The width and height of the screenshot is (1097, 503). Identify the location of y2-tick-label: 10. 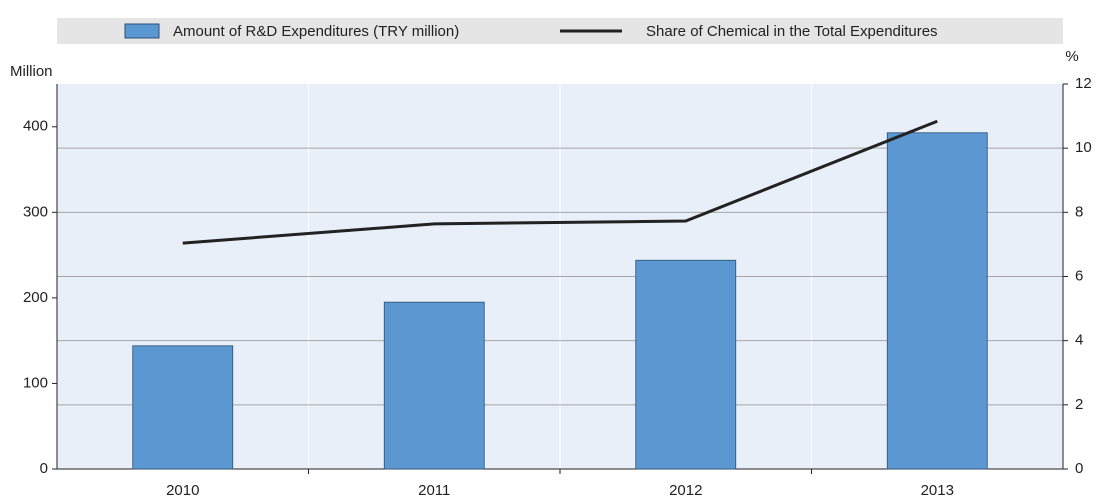
(1083, 147).